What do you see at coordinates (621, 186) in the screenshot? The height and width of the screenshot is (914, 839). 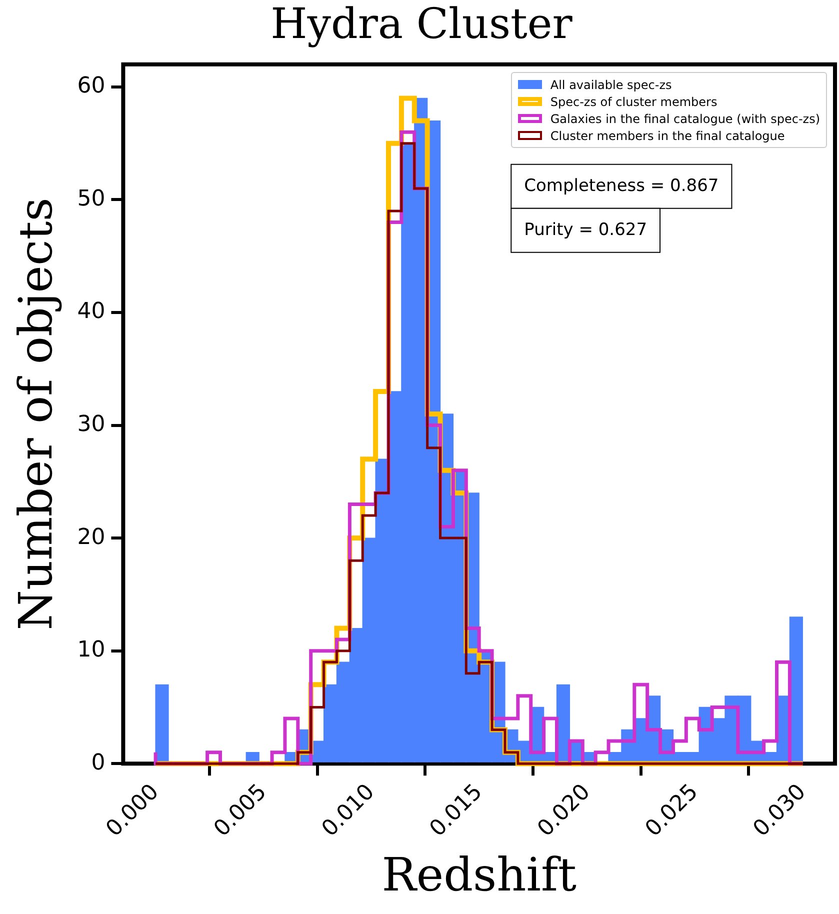 I see `annotation: Completeness = 0.867` at bounding box center [621, 186].